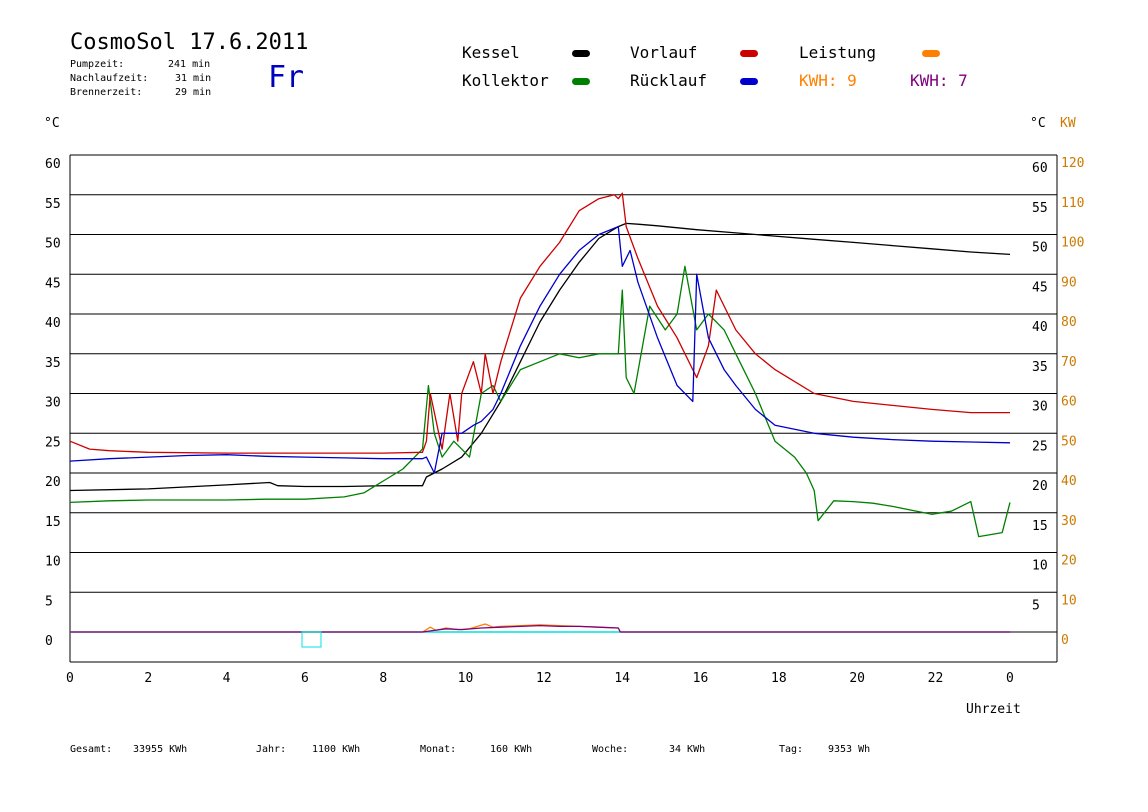 This screenshot has width=1148, height=812. I want to click on y-tick-label-right: 10, so click(1040, 566).